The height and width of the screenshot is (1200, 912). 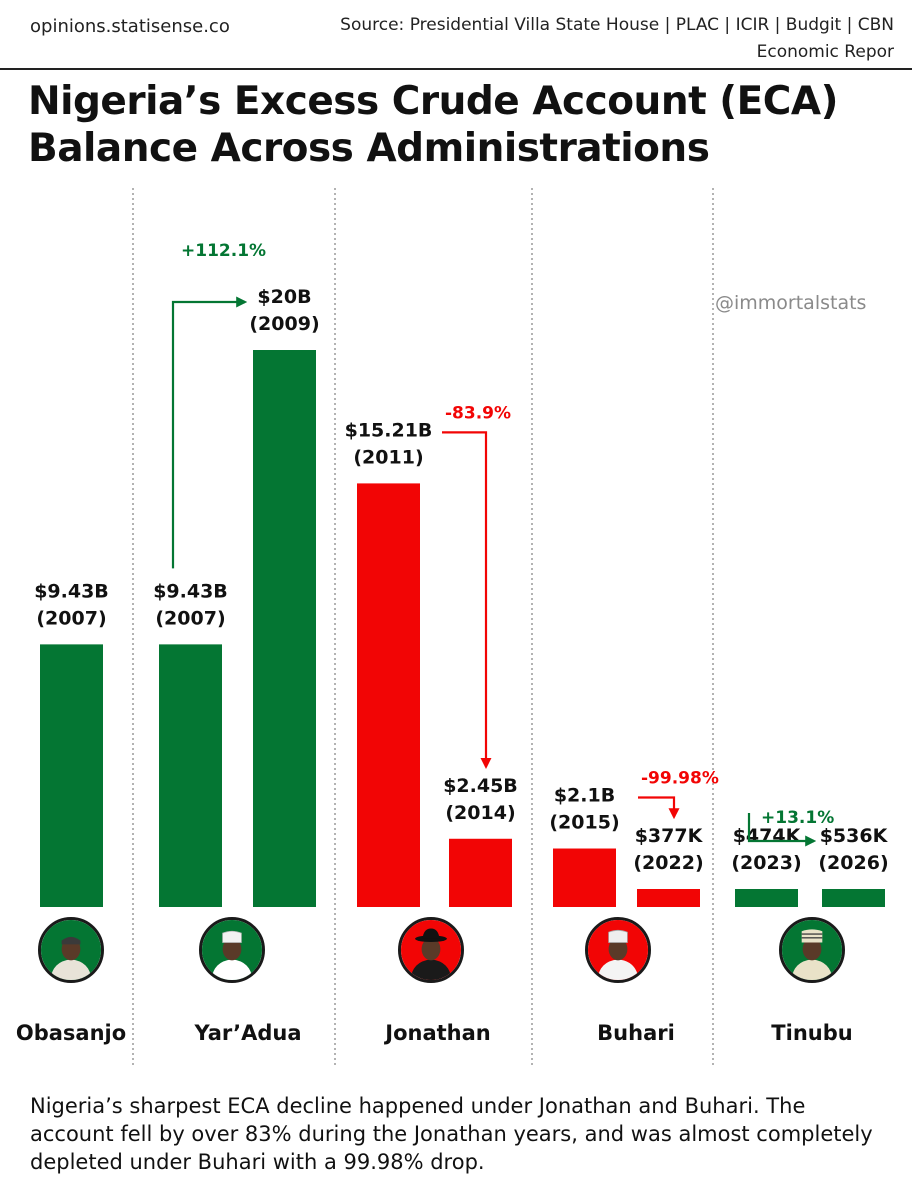 I want to click on bar-year-label: (2023), so click(x=766, y=863).